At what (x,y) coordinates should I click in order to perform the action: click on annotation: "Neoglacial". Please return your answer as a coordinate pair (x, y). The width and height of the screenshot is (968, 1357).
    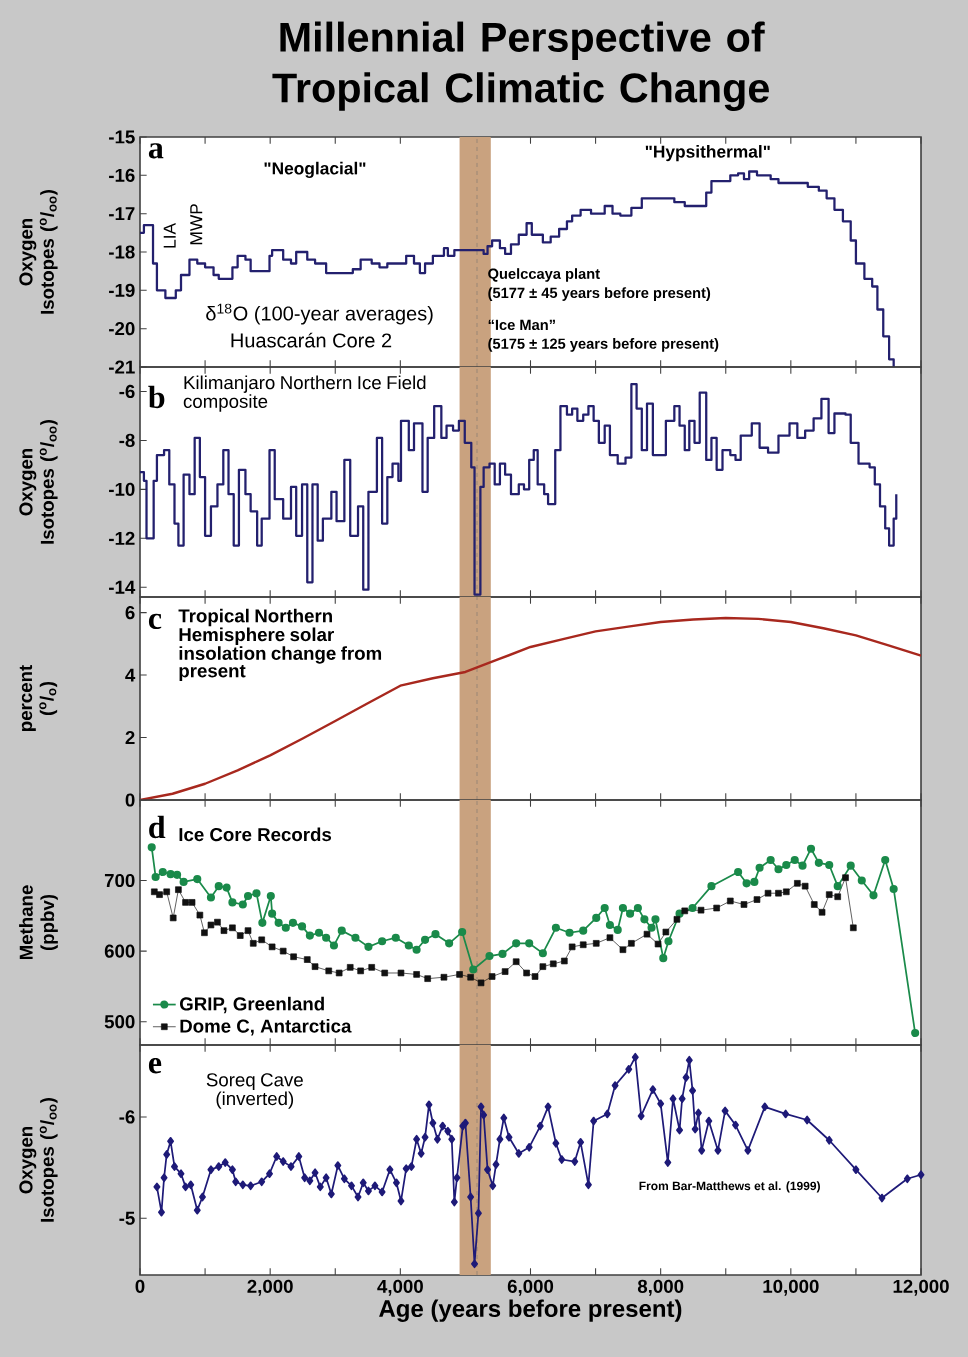
    Looking at the image, I should click on (315, 170).